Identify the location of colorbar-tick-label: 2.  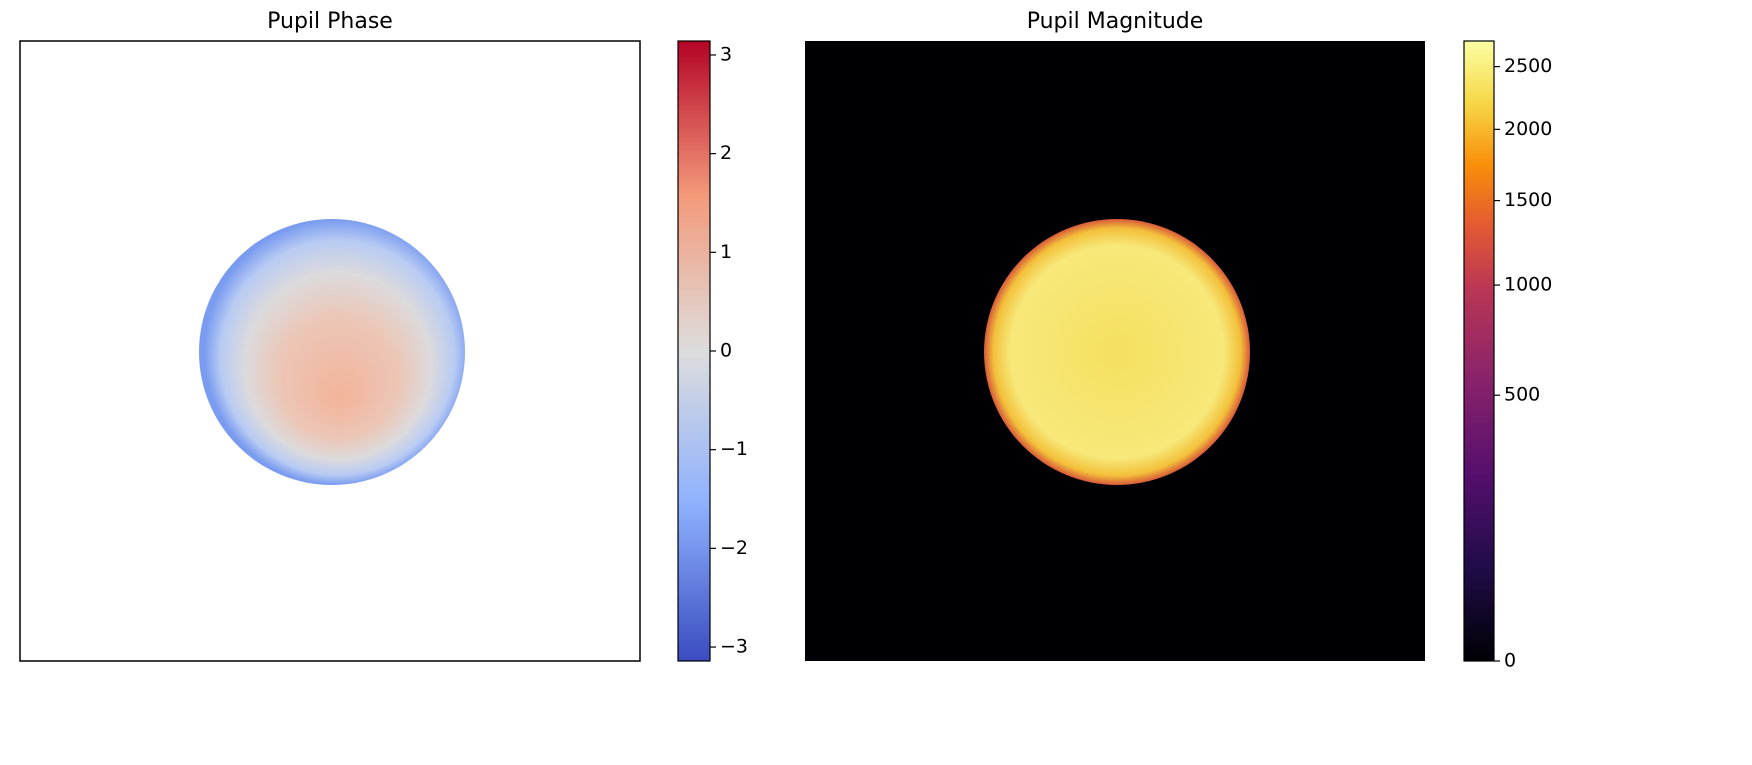
(726, 153).